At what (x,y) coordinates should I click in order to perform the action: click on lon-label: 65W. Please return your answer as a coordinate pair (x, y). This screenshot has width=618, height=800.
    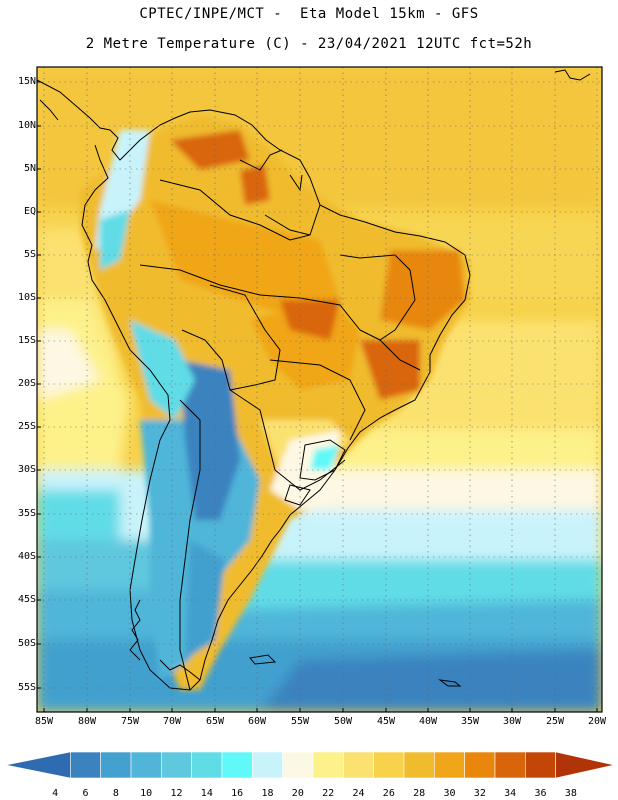
    Looking at the image, I should click on (215, 721).